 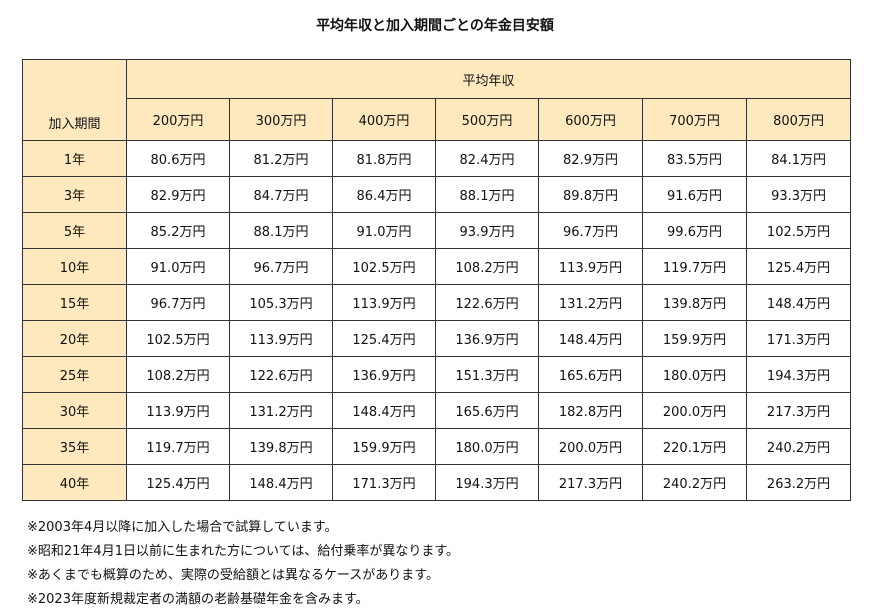 I want to click on value-cell: 93.3万円, so click(x=798, y=194).